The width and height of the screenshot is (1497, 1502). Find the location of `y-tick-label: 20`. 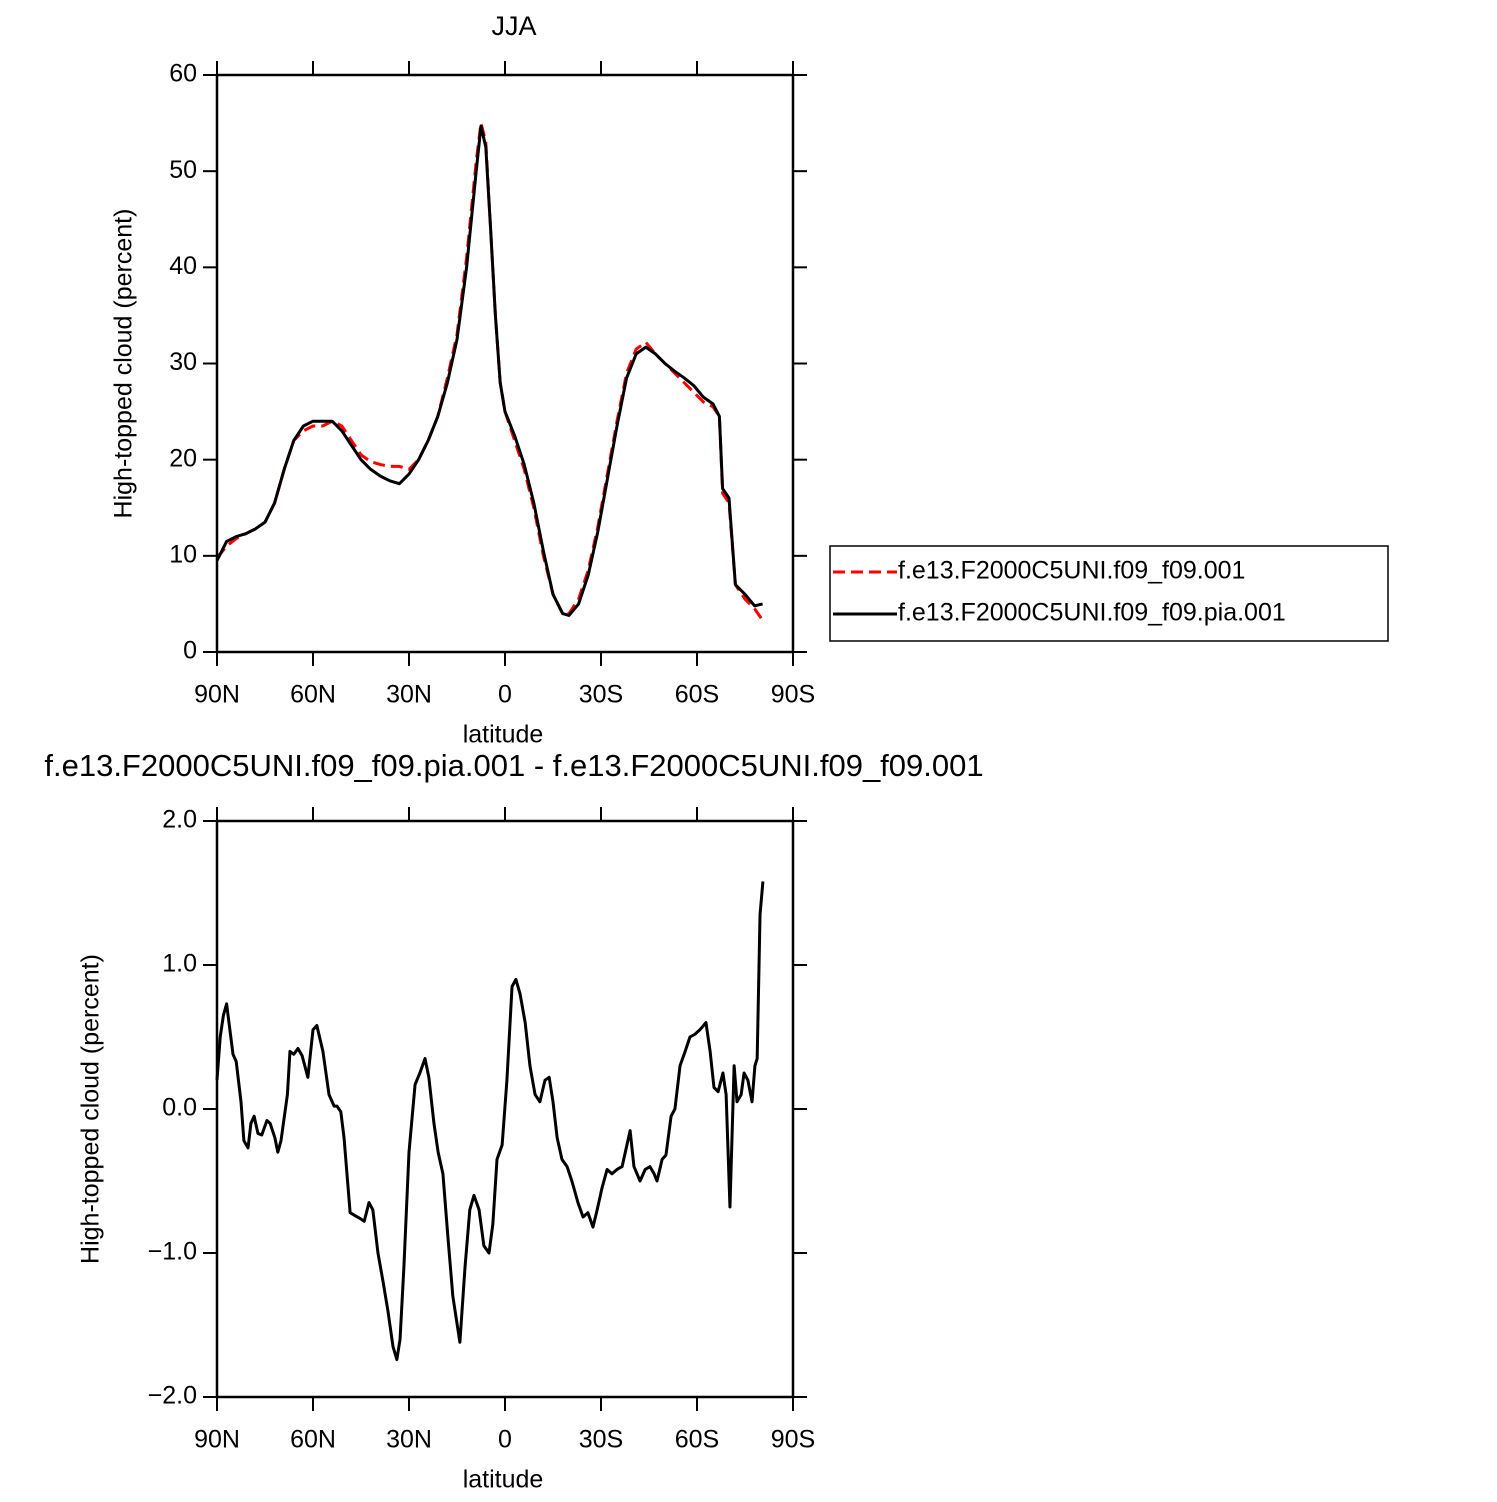

y-tick-label: 20 is located at coordinates (183, 458).